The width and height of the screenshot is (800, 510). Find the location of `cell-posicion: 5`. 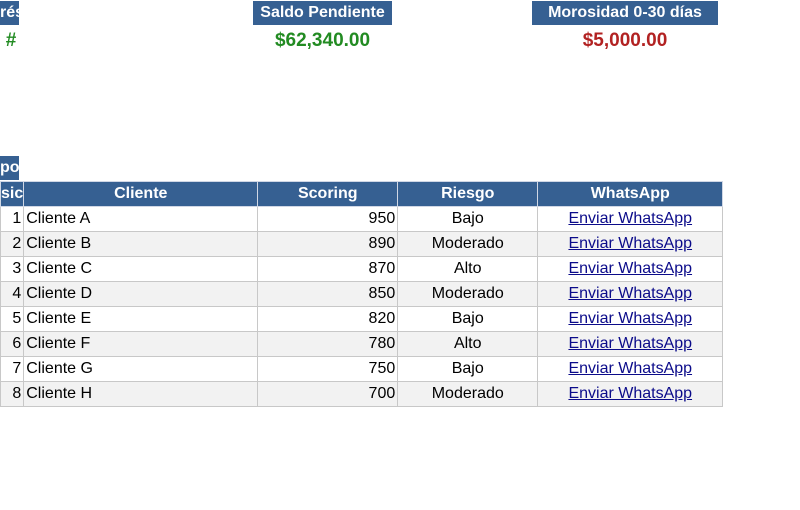

cell-posicion: 5 is located at coordinates (12, 319).